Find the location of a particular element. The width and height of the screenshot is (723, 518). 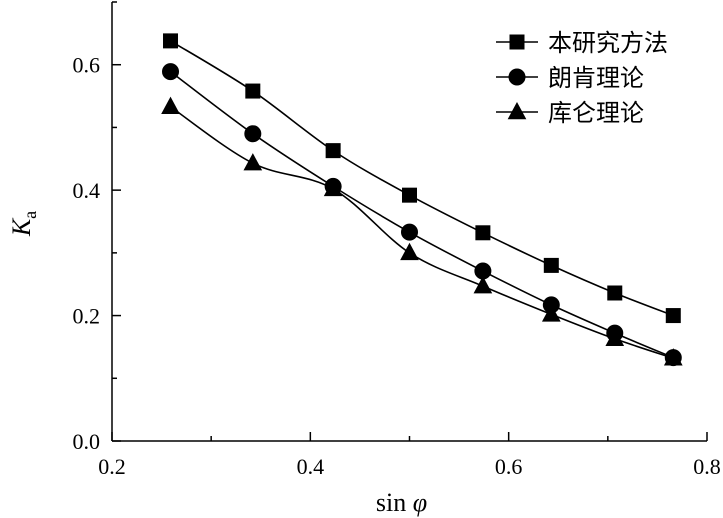

y-ticks: 0.0 0.2 0.4 0.6 is located at coordinates (97, 227).